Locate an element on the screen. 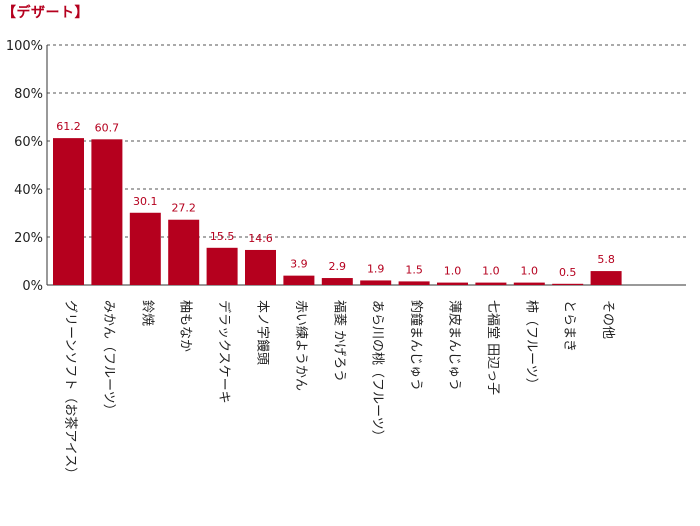  category-label: その他 is located at coordinates (607, 319).